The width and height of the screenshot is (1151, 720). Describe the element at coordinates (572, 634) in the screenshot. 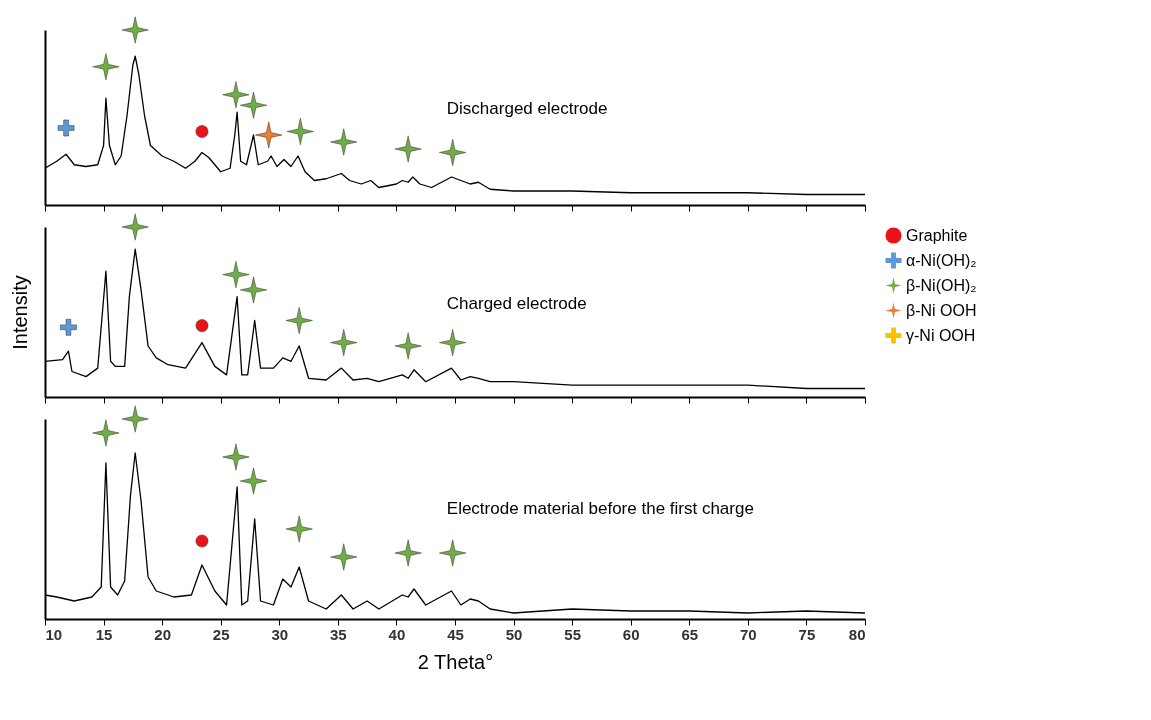

I see `x-tick-label: 55` at that location.